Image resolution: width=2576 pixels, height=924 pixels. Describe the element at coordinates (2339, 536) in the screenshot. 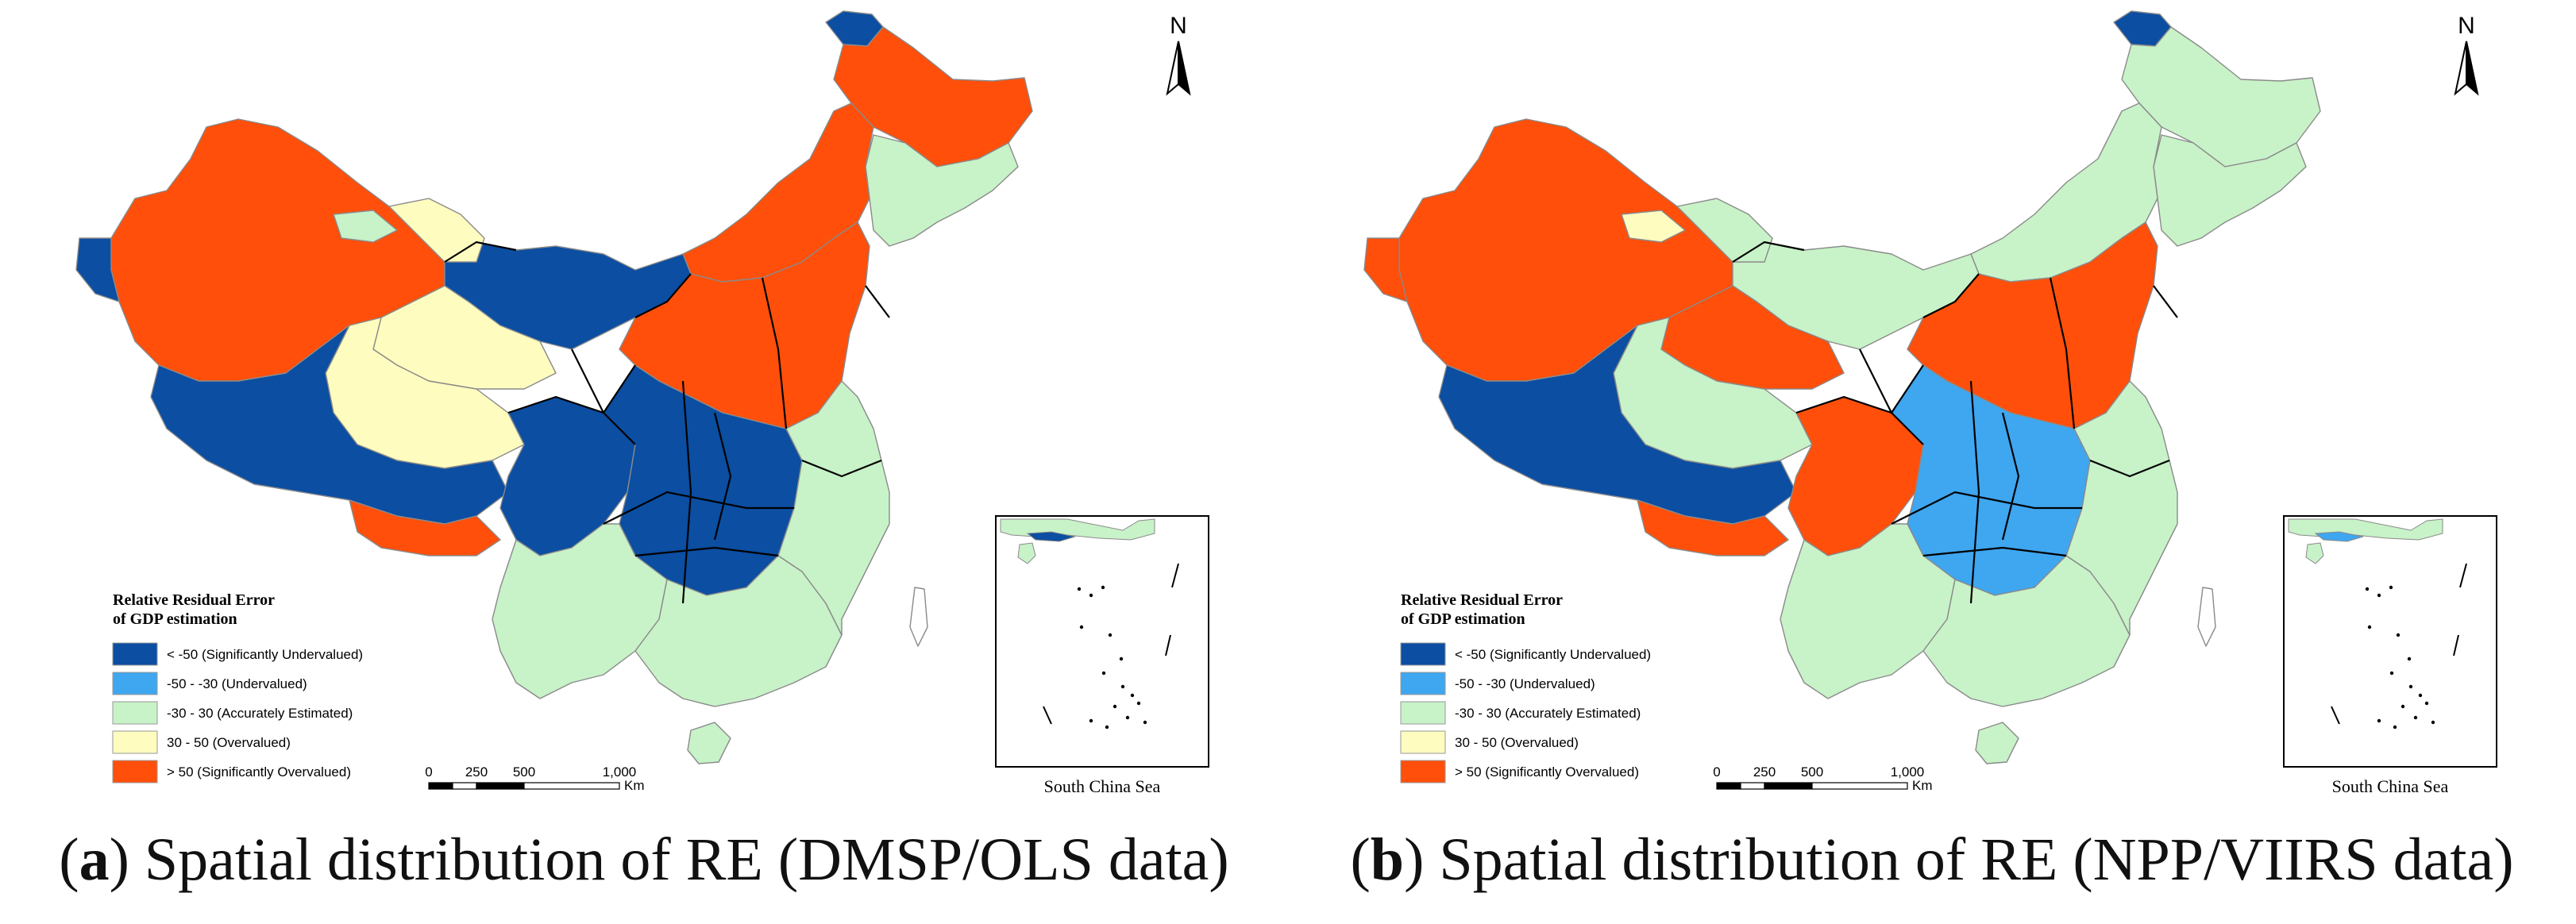

I see `inset-coast-patch` at that location.